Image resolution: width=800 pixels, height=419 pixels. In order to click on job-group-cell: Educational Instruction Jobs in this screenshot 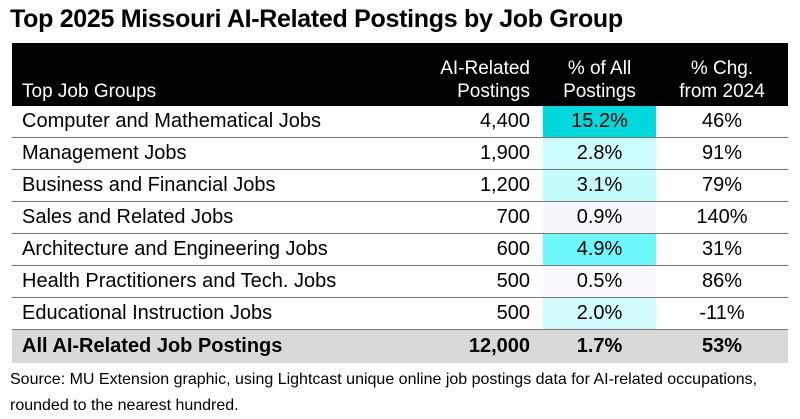, I will do `click(147, 313)`.